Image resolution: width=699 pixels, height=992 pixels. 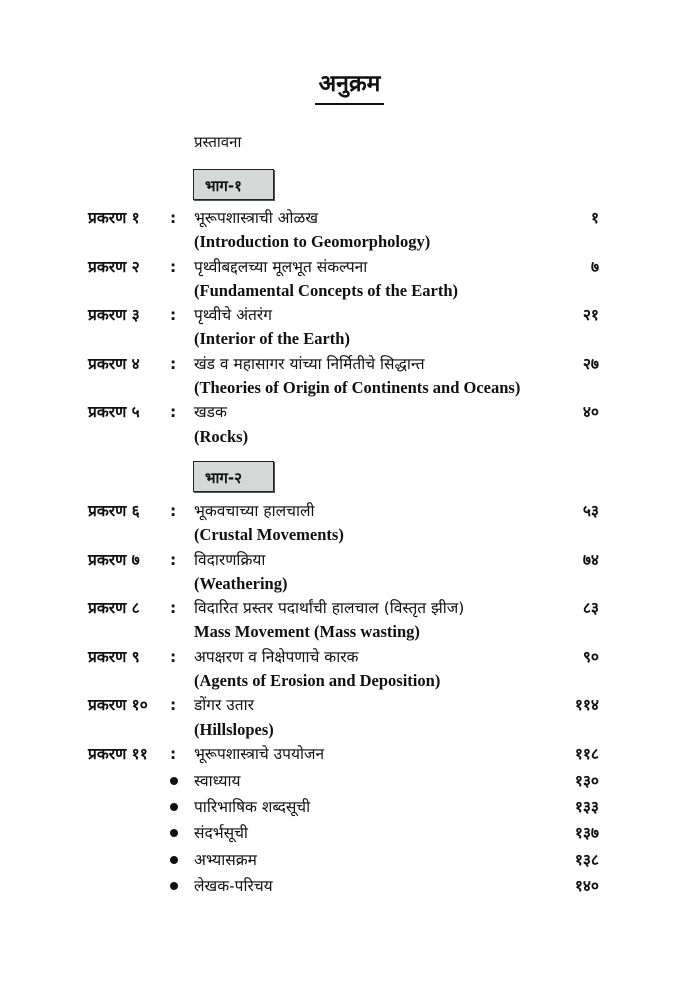 What do you see at coordinates (234, 729) in the screenshot?
I see `chapter-english-title: (Hillslopes)` at bounding box center [234, 729].